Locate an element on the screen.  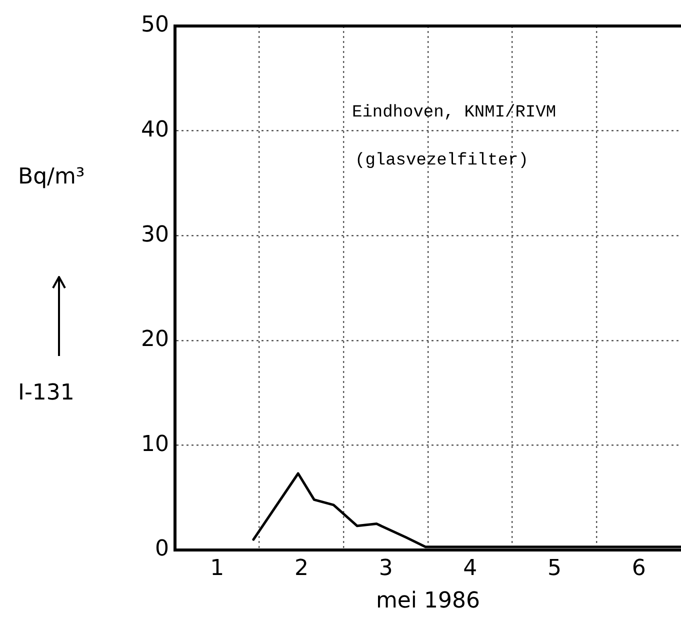
x-tick-label: 1 is located at coordinates (217, 568).